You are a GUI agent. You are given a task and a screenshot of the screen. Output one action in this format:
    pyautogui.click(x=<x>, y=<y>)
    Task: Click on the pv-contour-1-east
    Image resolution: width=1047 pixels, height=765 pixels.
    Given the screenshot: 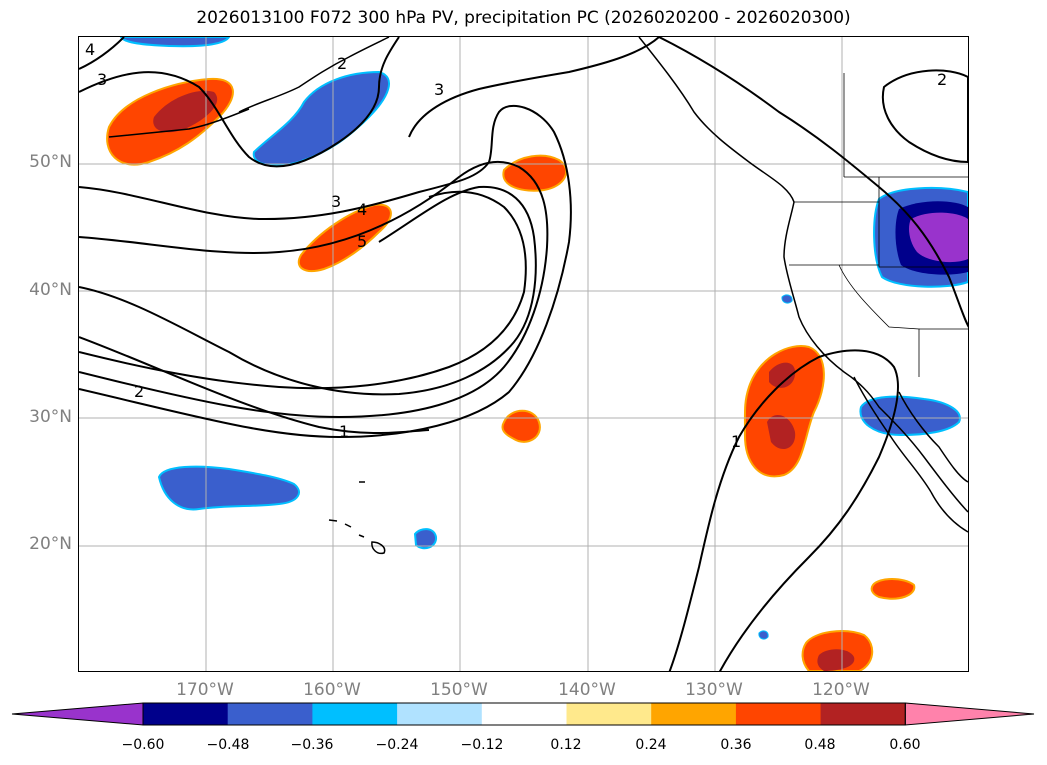 What is the action you would take?
    pyautogui.click(x=784, y=510)
    